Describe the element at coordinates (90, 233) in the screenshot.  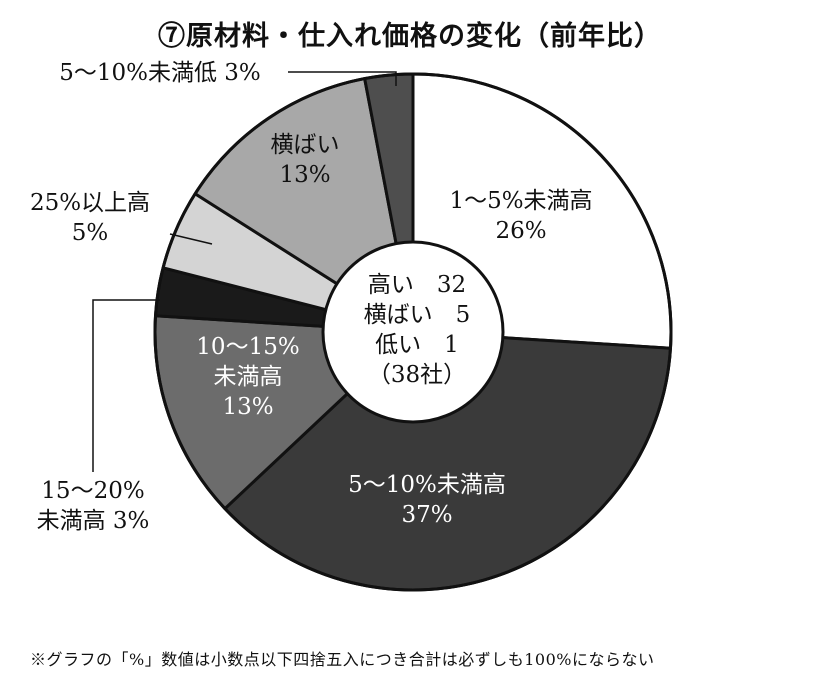
I see `slice-label-5: 5%` at that location.